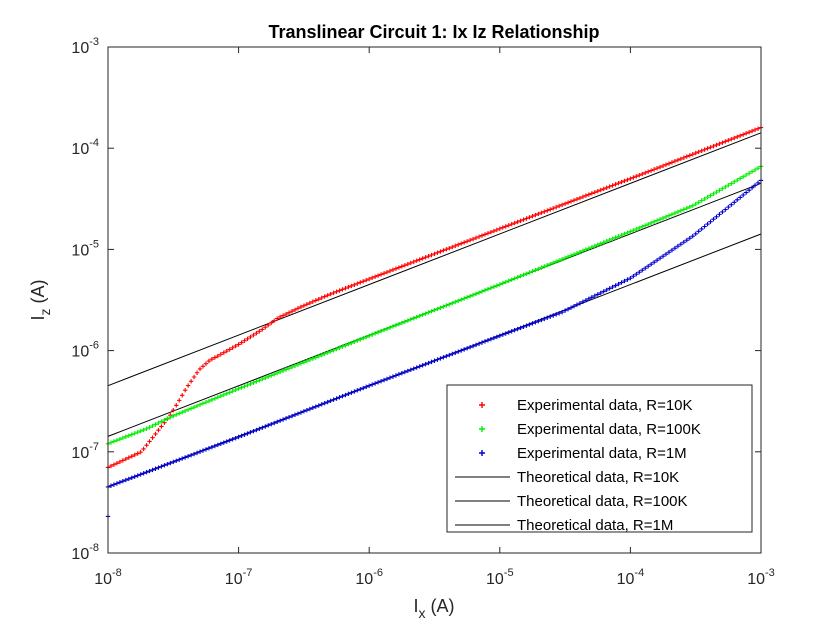 Image resolution: width=840 pixels, height=630 pixels. I want to click on x-tick-label-exp: -5, so click(509, 573).